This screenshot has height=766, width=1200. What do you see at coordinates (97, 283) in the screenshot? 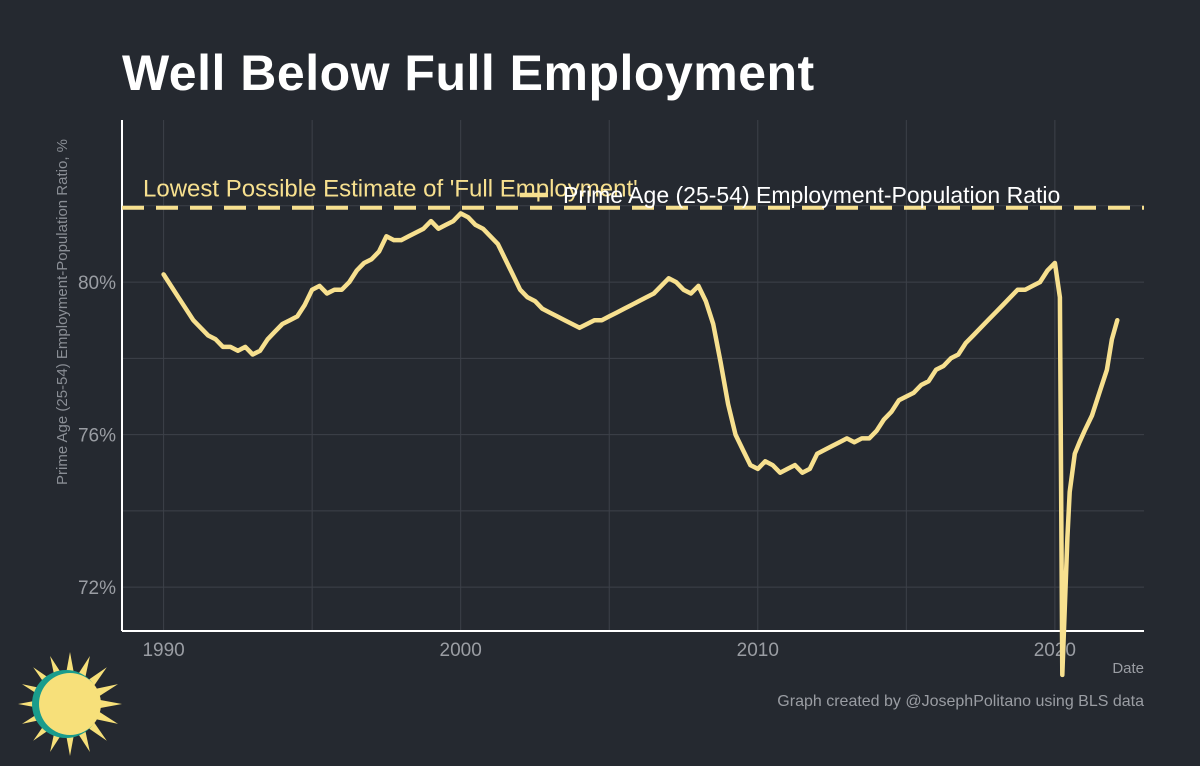
I see `y-tick-label: 80%` at bounding box center [97, 283].